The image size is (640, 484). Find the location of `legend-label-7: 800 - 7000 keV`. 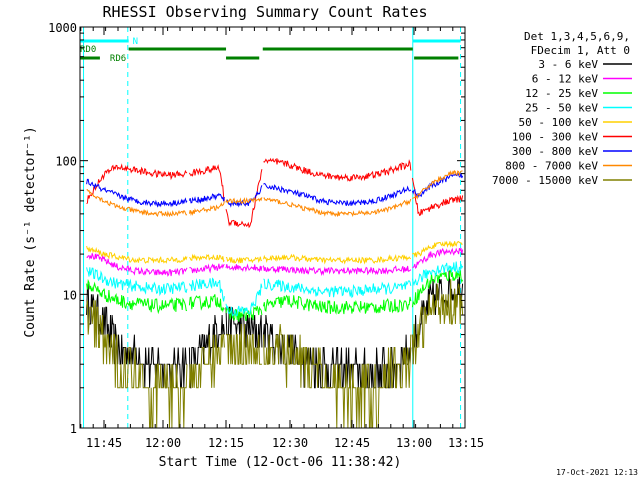

legend-label-7: 800 - 7000 keV is located at coordinates (551, 166).